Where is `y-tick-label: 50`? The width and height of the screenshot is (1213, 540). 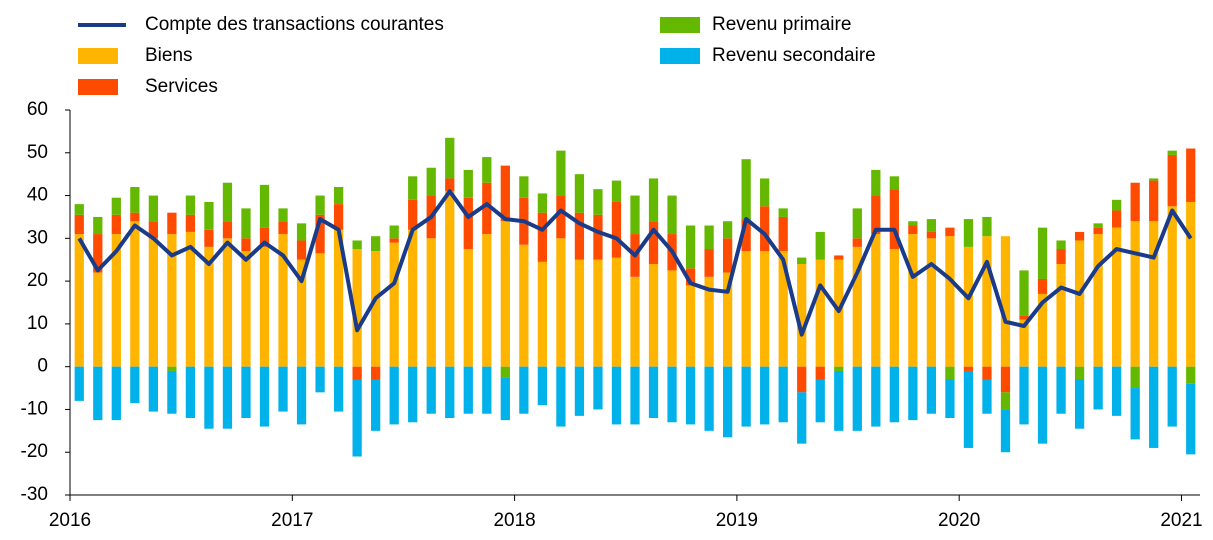
y-tick-label: 50 is located at coordinates (37, 152).